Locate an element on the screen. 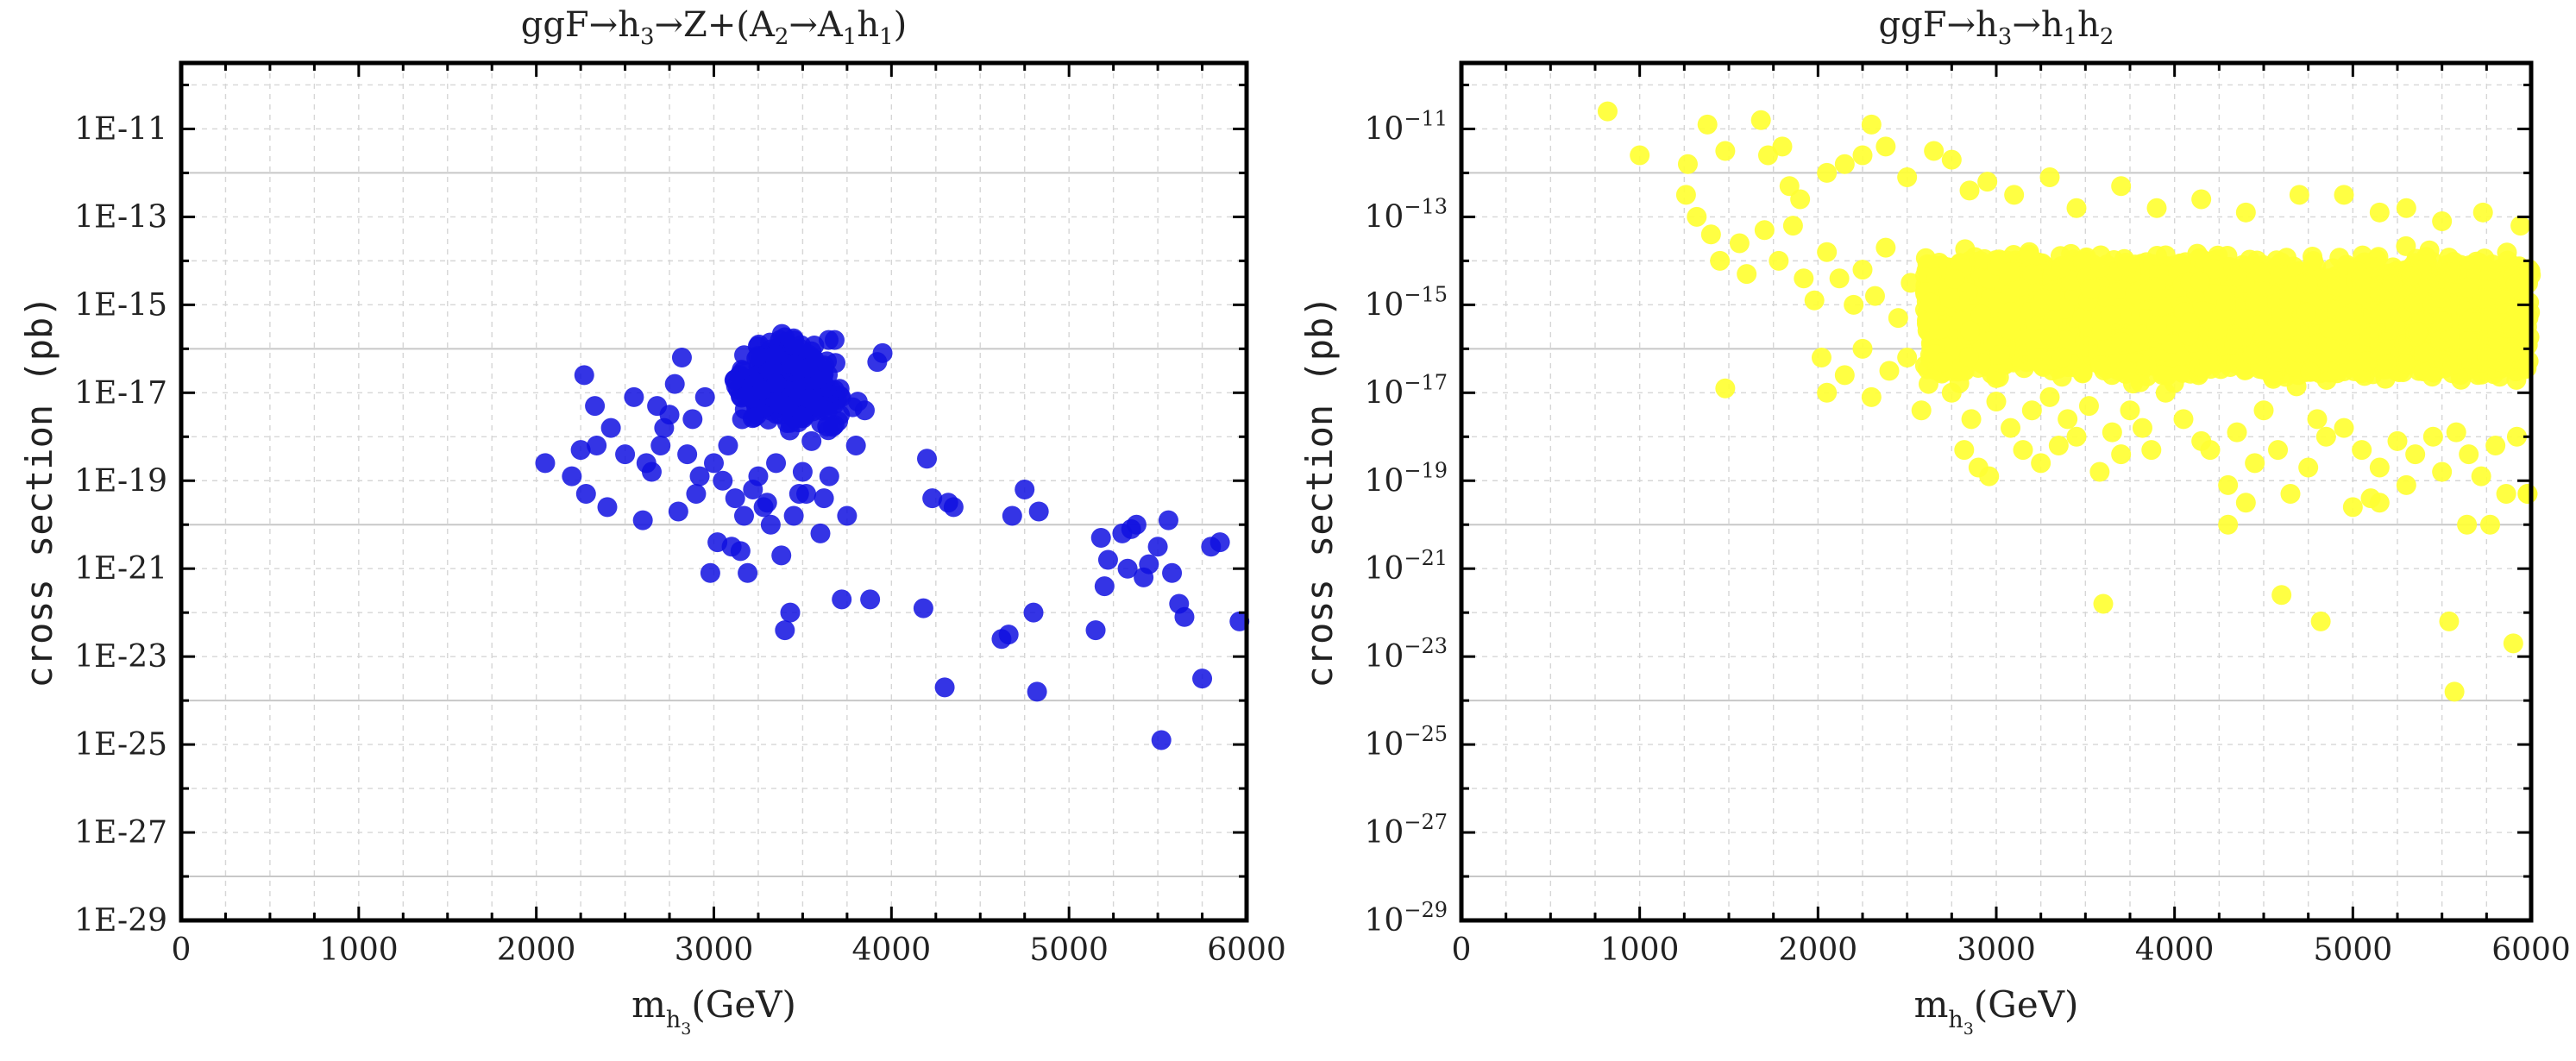 Image resolution: width=2576 pixels, height=1061 pixels. x-axis-label: mh3(GeV) is located at coordinates (1996, 1011).